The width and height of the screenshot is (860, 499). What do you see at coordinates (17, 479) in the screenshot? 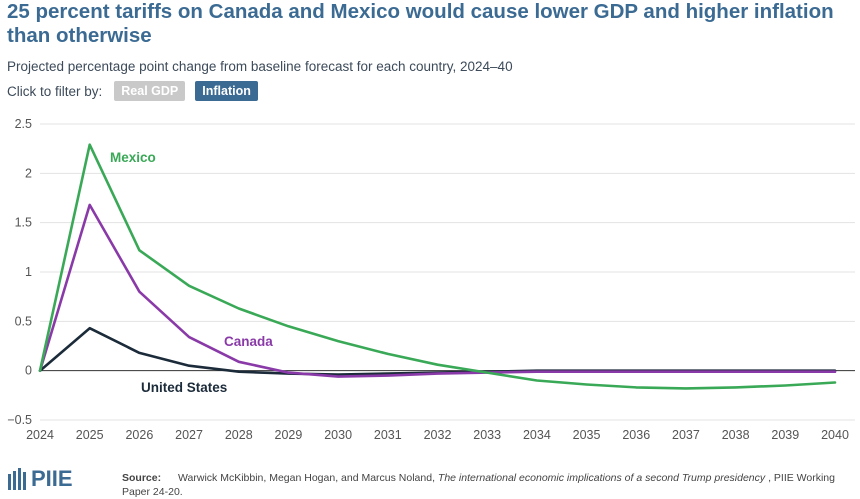
I see `piie-logo-icon` at bounding box center [17, 479].